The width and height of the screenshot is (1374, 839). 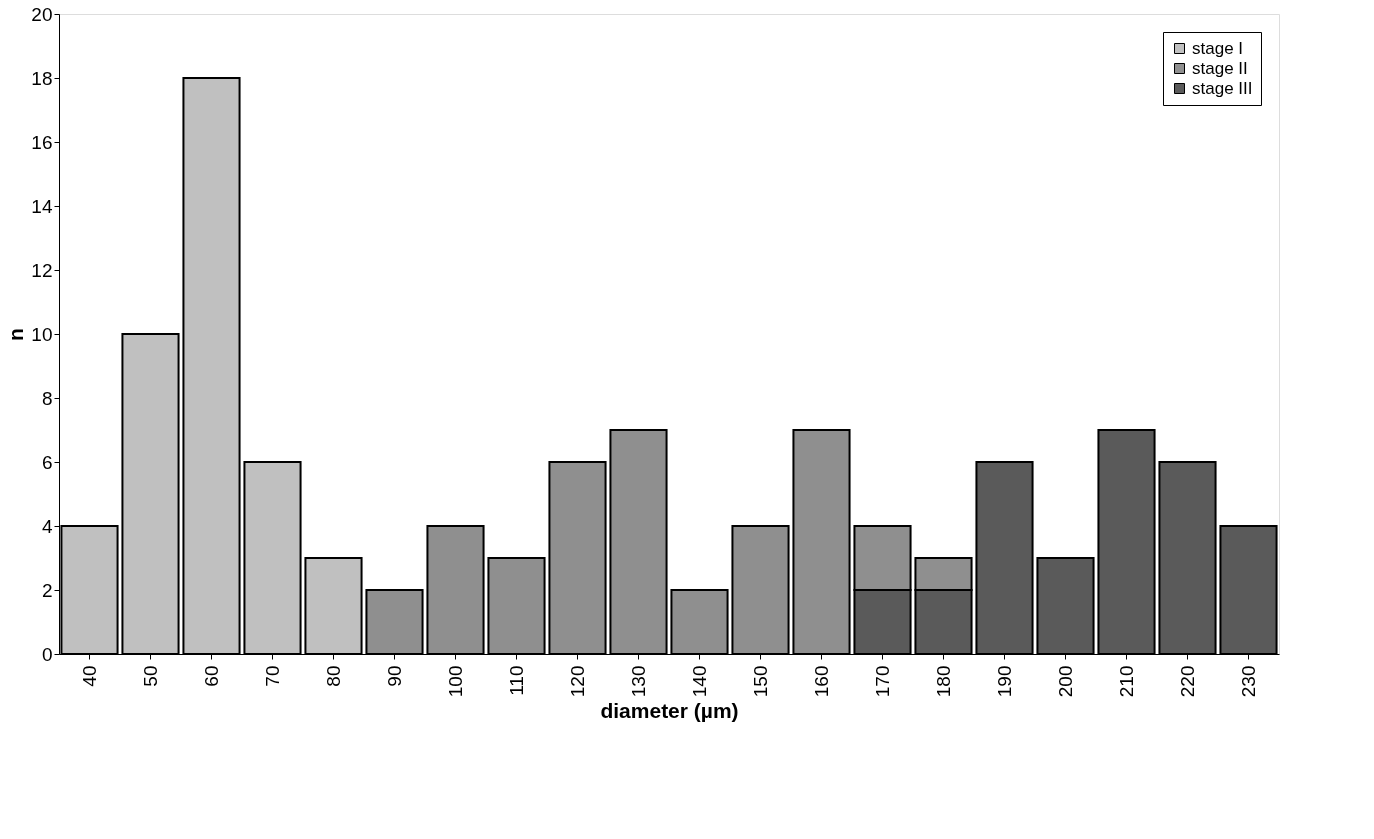 What do you see at coordinates (638, 681) in the screenshot?
I see `x-tick-label: 130` at bounding box center [638, 681].